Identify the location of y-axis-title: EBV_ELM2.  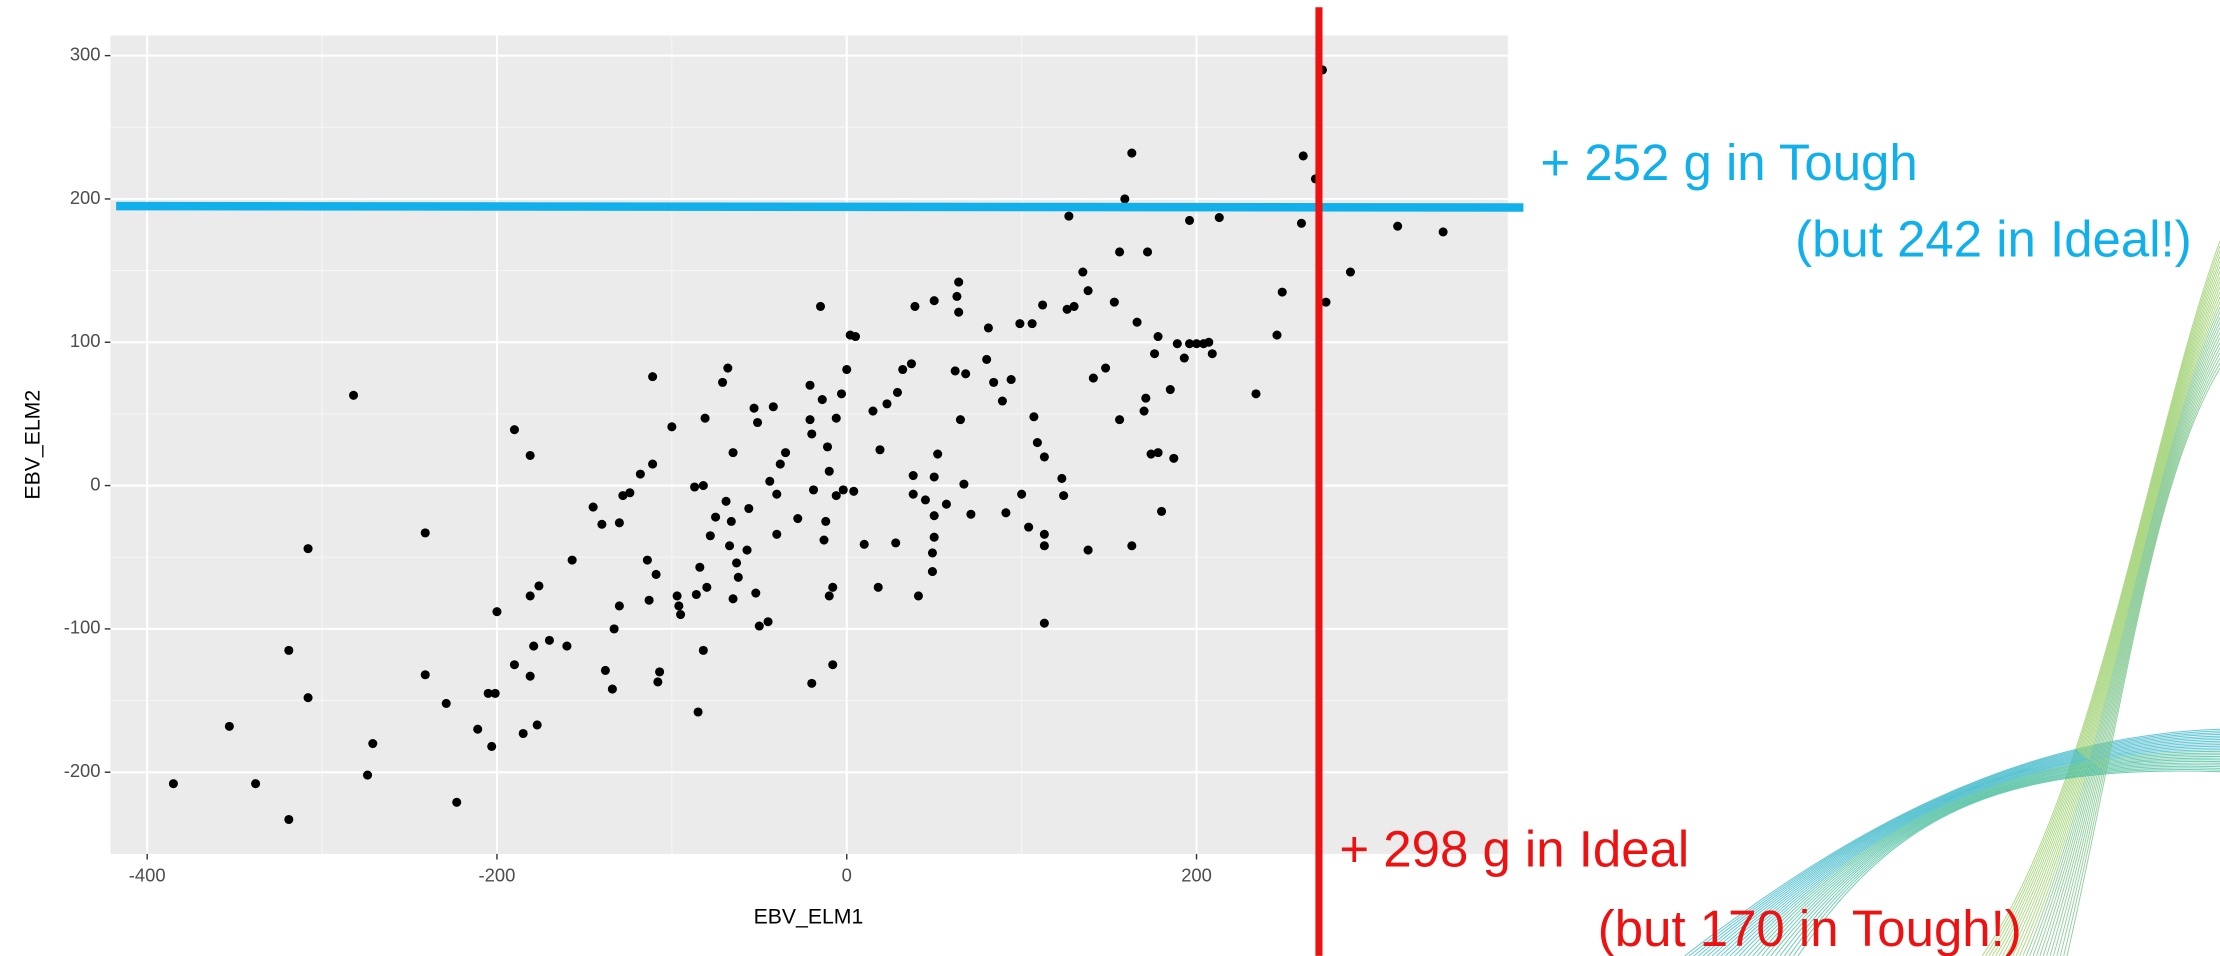
(33, 445).